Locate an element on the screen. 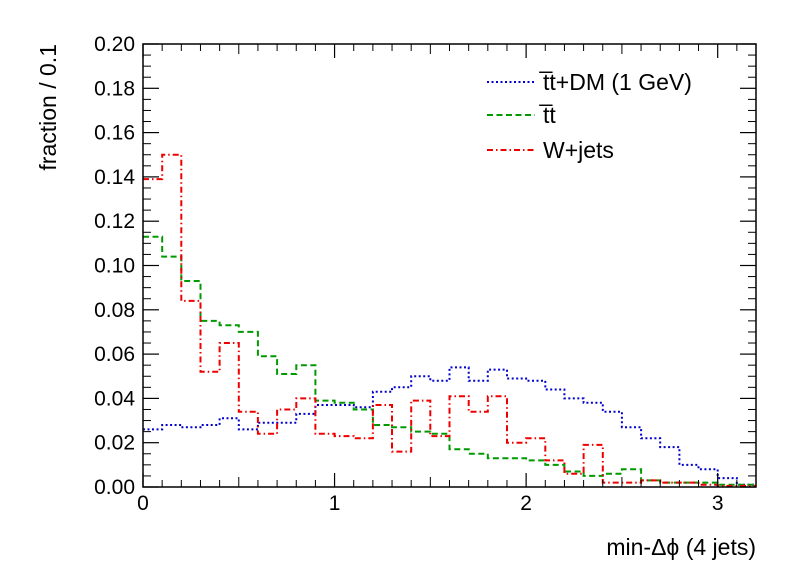  y-tick-label: 0.20 is located at coordinates (114, 44).